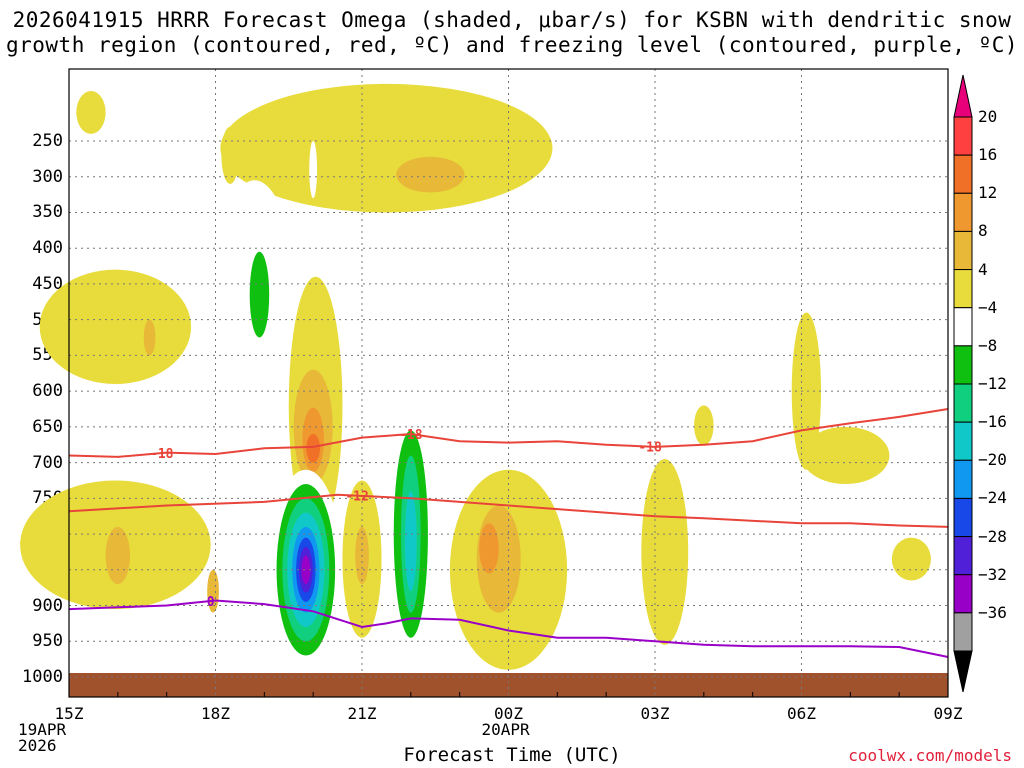 The image size is (1024, 768). What do you see at coordinates (47, 176) in the screenshot?
I see `y-tick-300: 300` at bounding box center [47, 176].